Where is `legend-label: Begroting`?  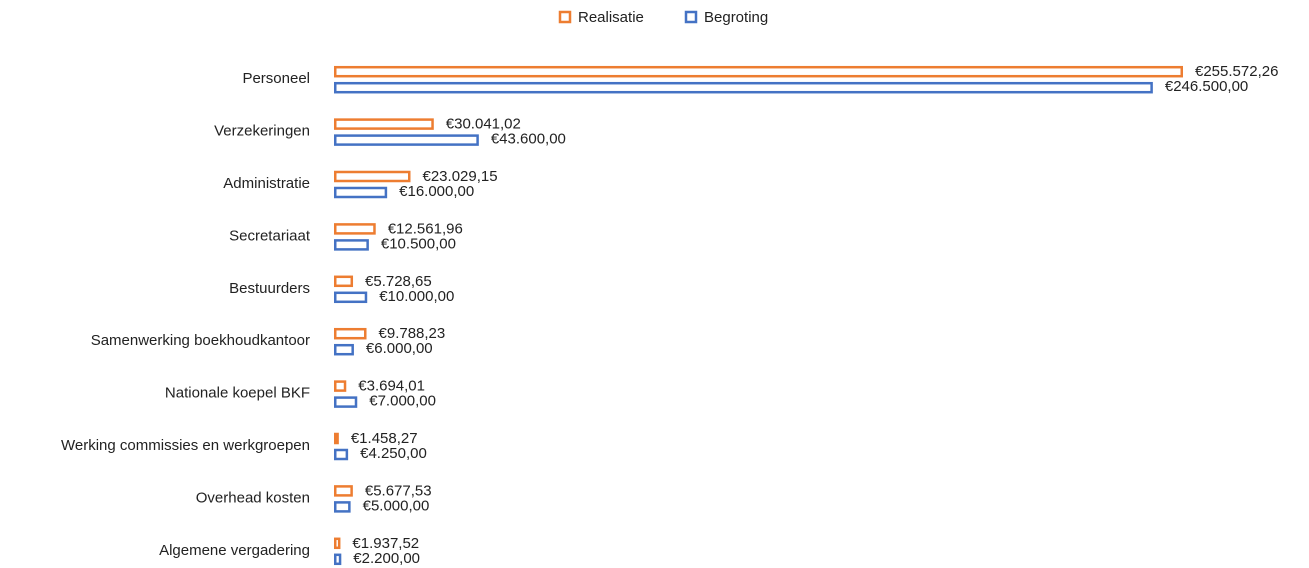
legend-label: Begroting is located at coordinates (736, 17).